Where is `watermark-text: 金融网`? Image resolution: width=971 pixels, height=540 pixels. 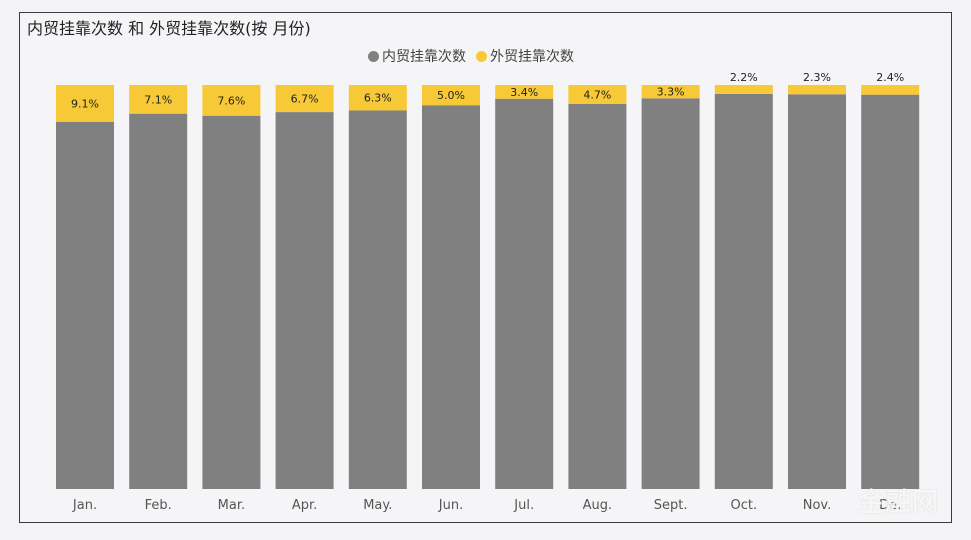 watermark-text: 金融网 is located at coordinates (899, 503).